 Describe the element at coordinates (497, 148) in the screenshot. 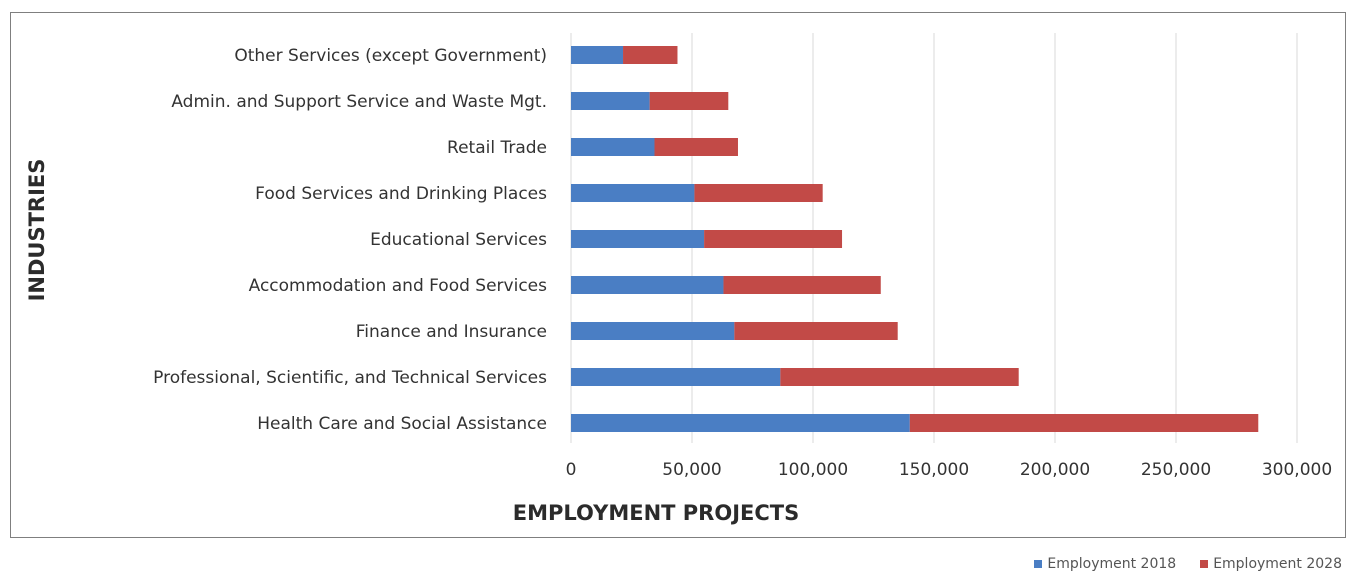

I see `category-label: Retail Trade` at that location.